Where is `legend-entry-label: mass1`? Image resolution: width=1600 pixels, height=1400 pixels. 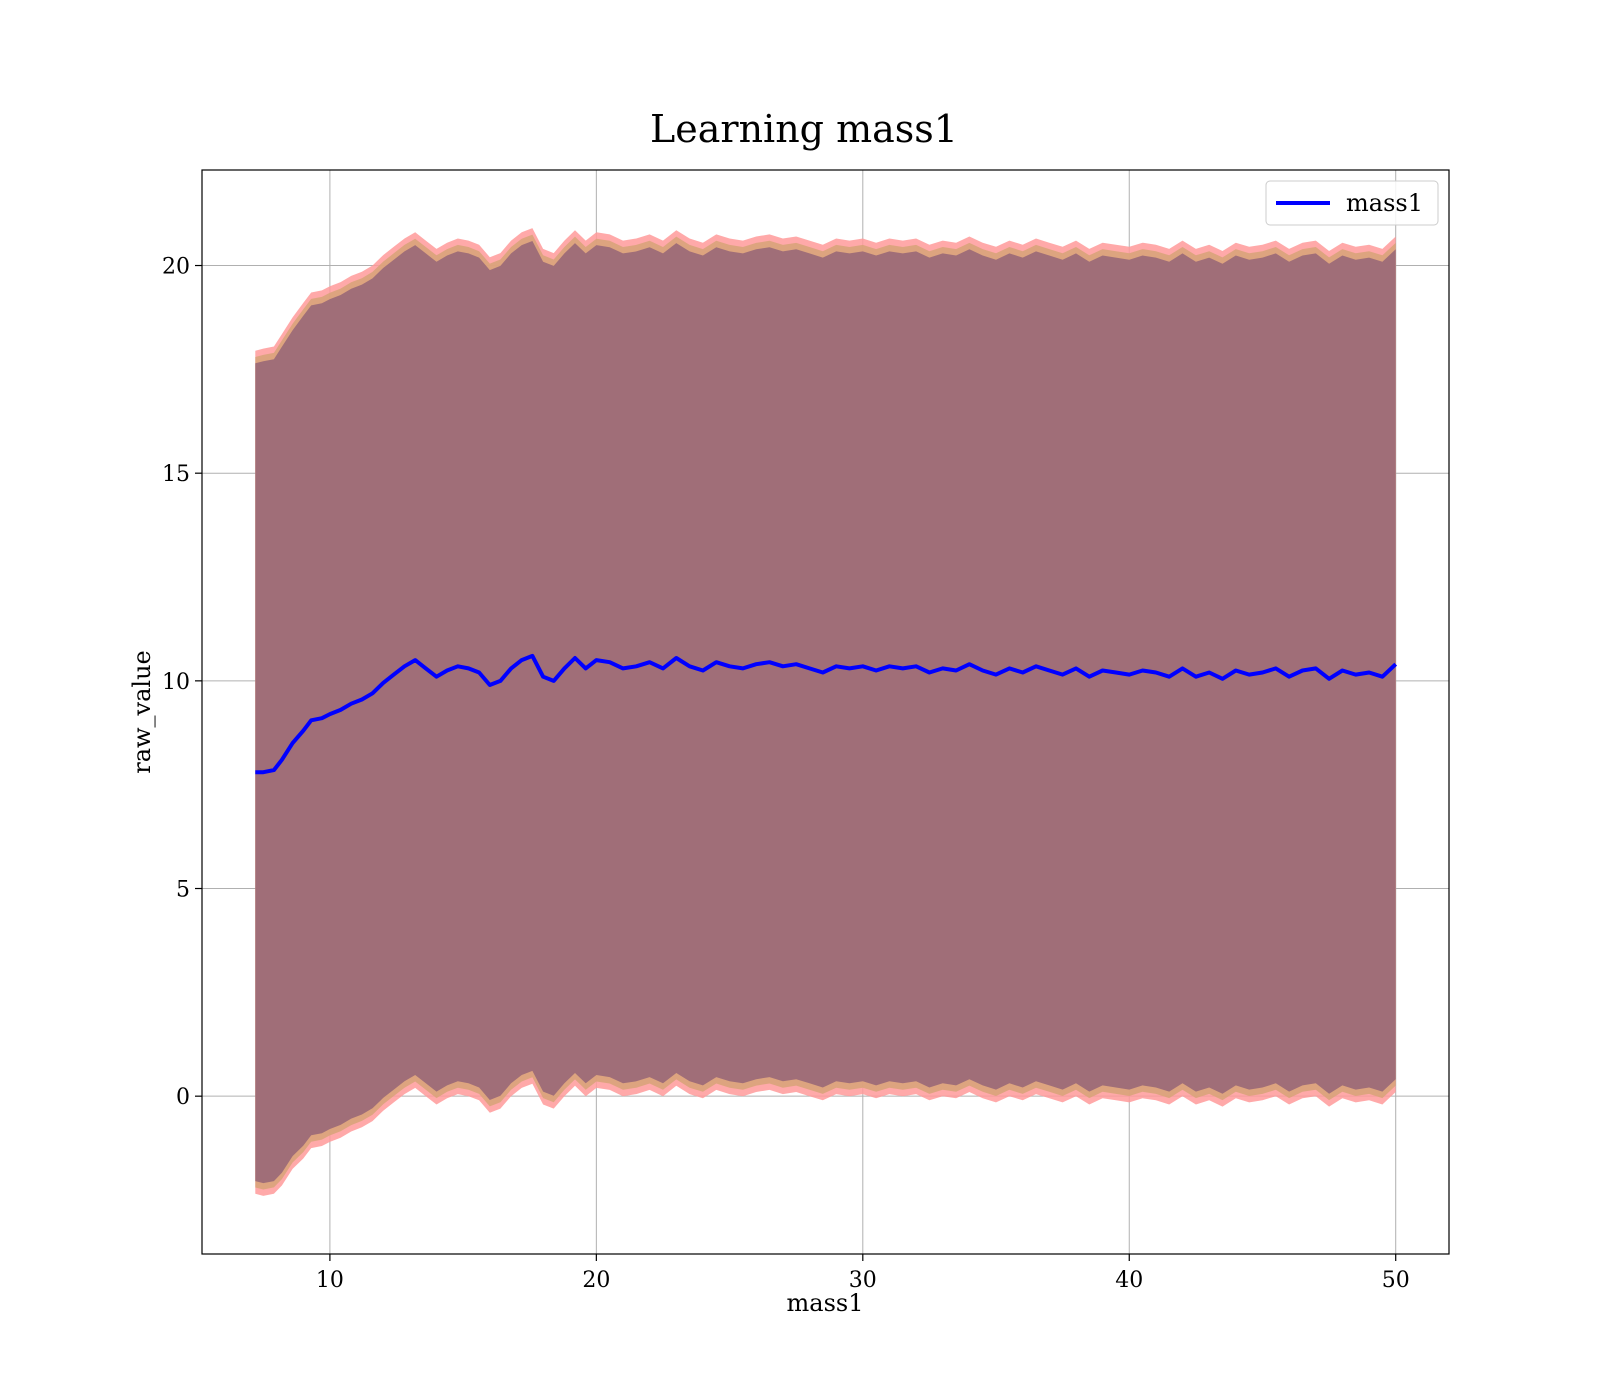
legend-entry-label: mass1 is located at coordinates (1384, 203).